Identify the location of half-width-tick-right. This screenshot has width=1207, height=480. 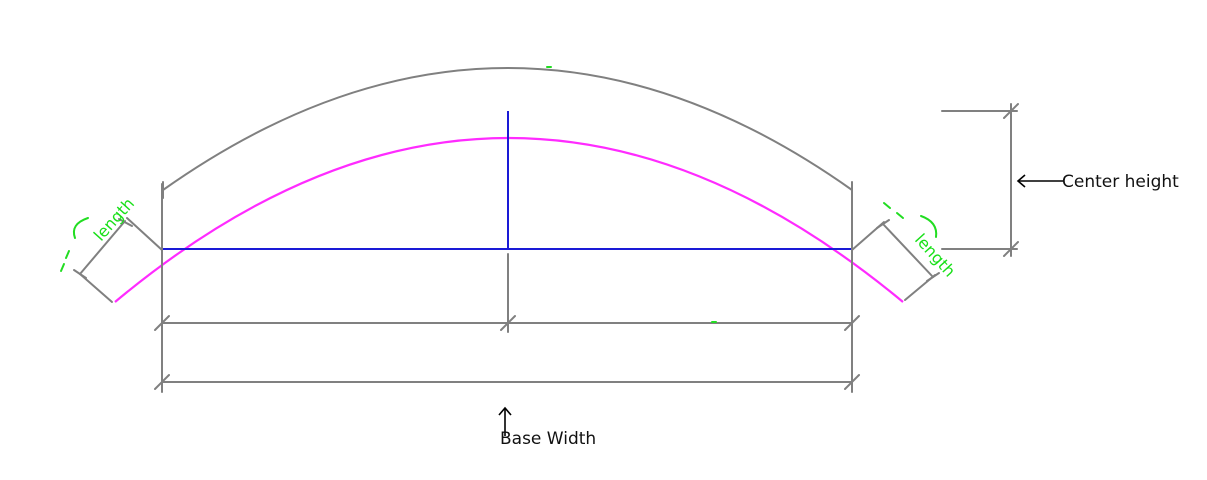
(852, 323).